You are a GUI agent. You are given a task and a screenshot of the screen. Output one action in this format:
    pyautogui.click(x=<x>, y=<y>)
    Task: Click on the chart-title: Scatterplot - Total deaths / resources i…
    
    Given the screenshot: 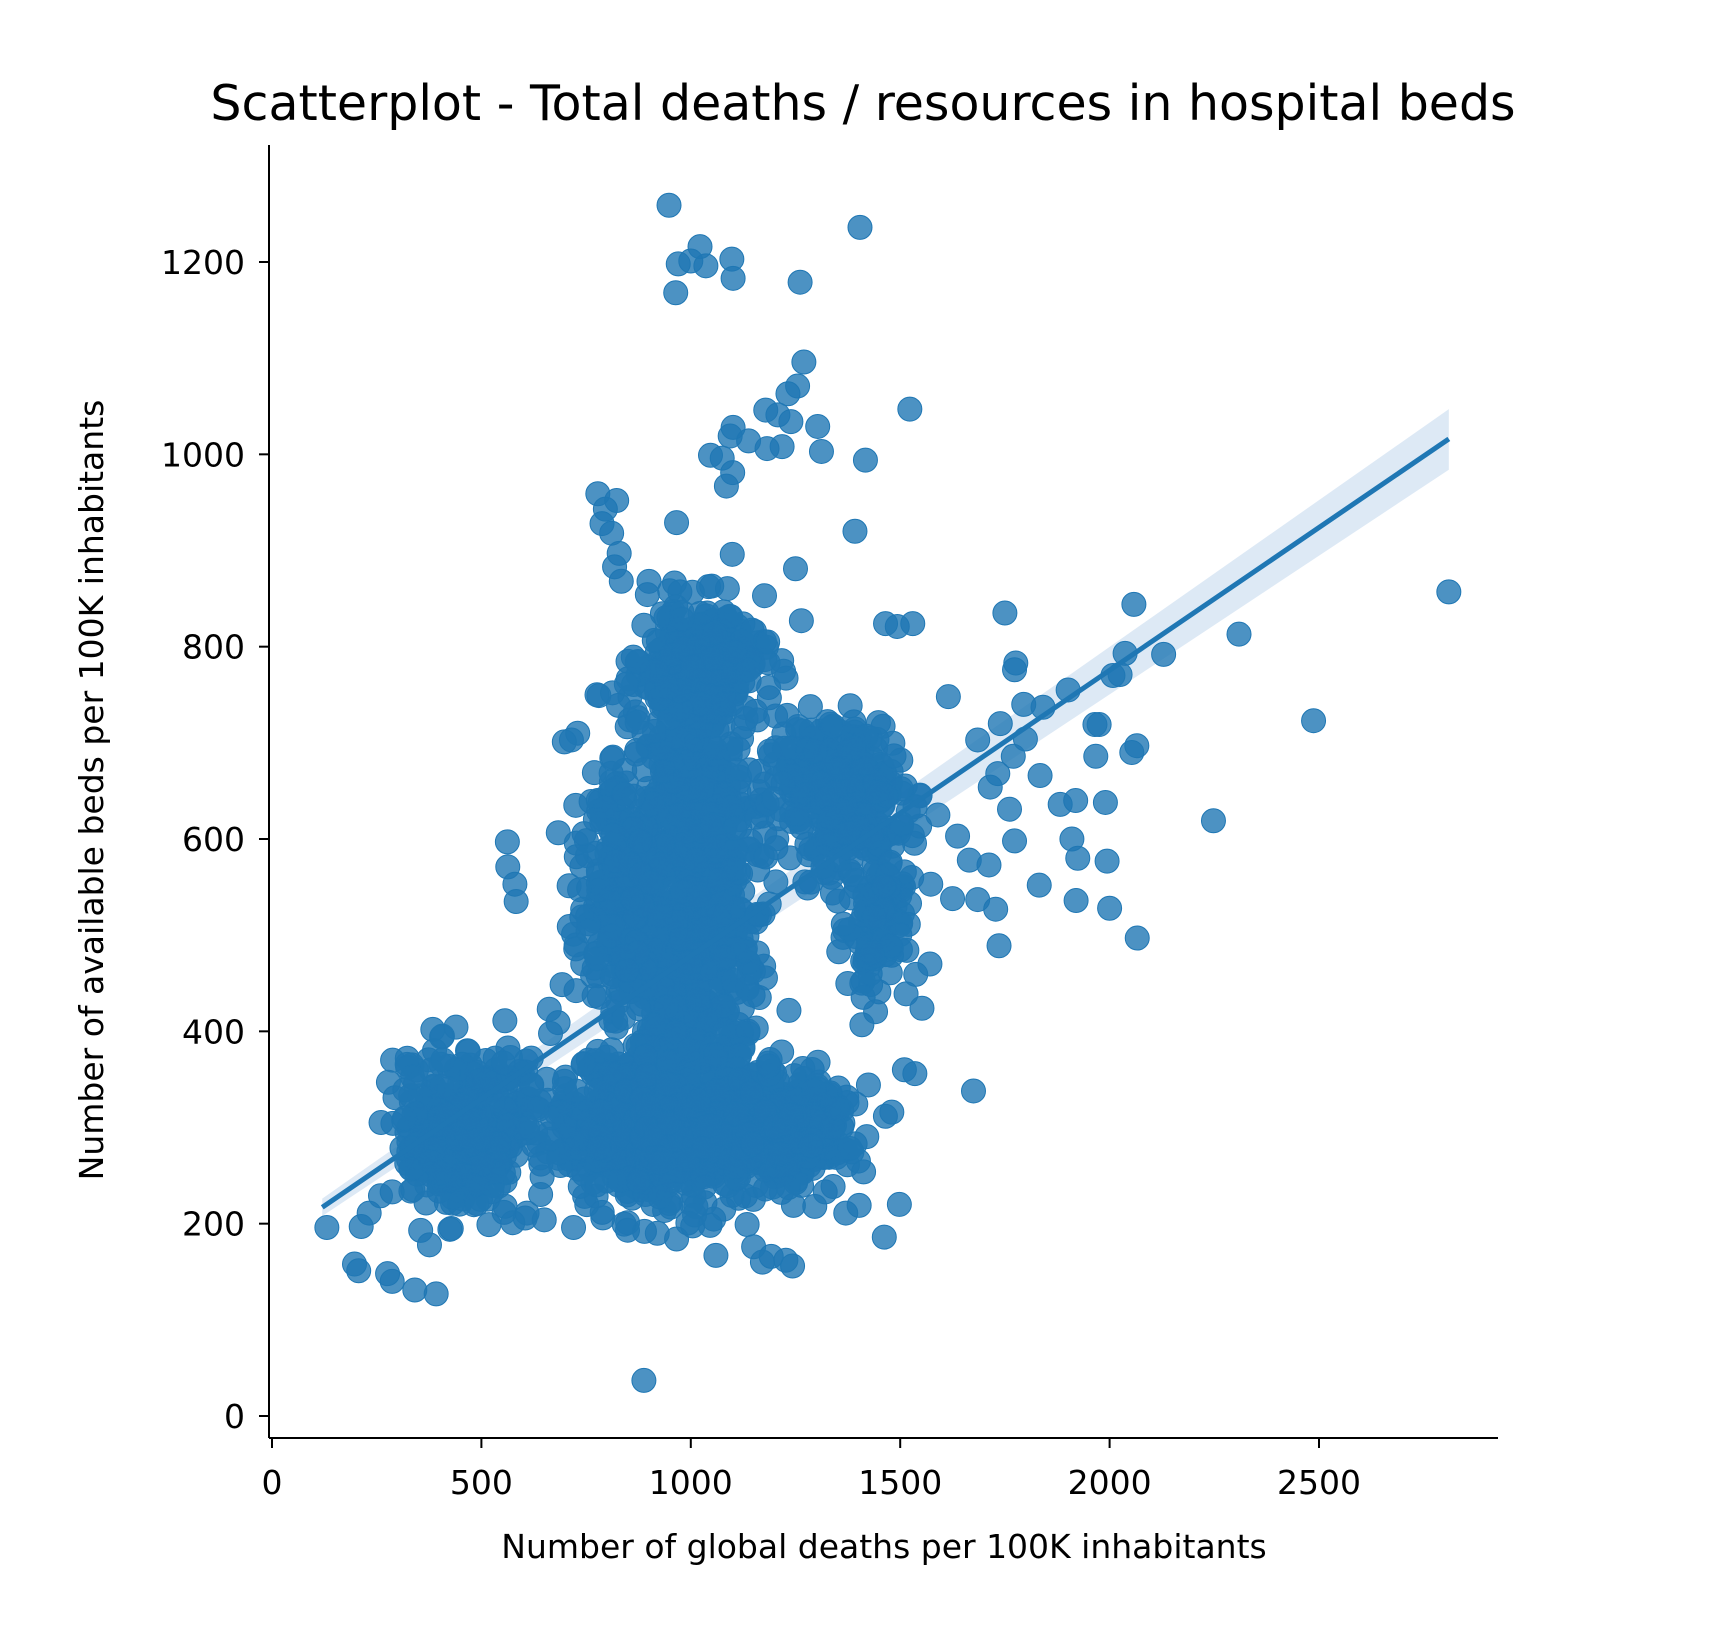 What is the action you would take?
    pyautogui.click(x=862, y=103)
    